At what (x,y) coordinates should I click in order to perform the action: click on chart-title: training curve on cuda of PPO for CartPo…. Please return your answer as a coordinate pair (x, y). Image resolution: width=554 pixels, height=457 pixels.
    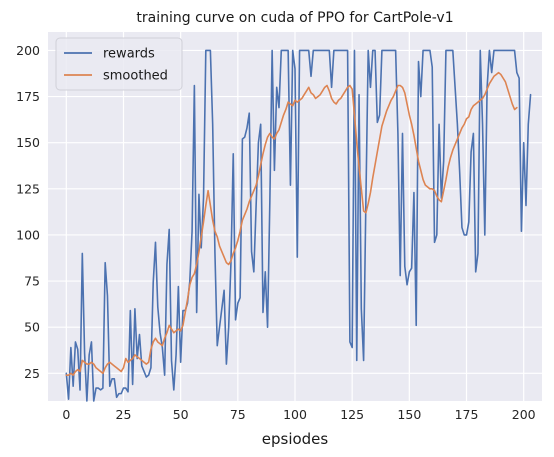
    Looking at the image, I should click on (294, 18).